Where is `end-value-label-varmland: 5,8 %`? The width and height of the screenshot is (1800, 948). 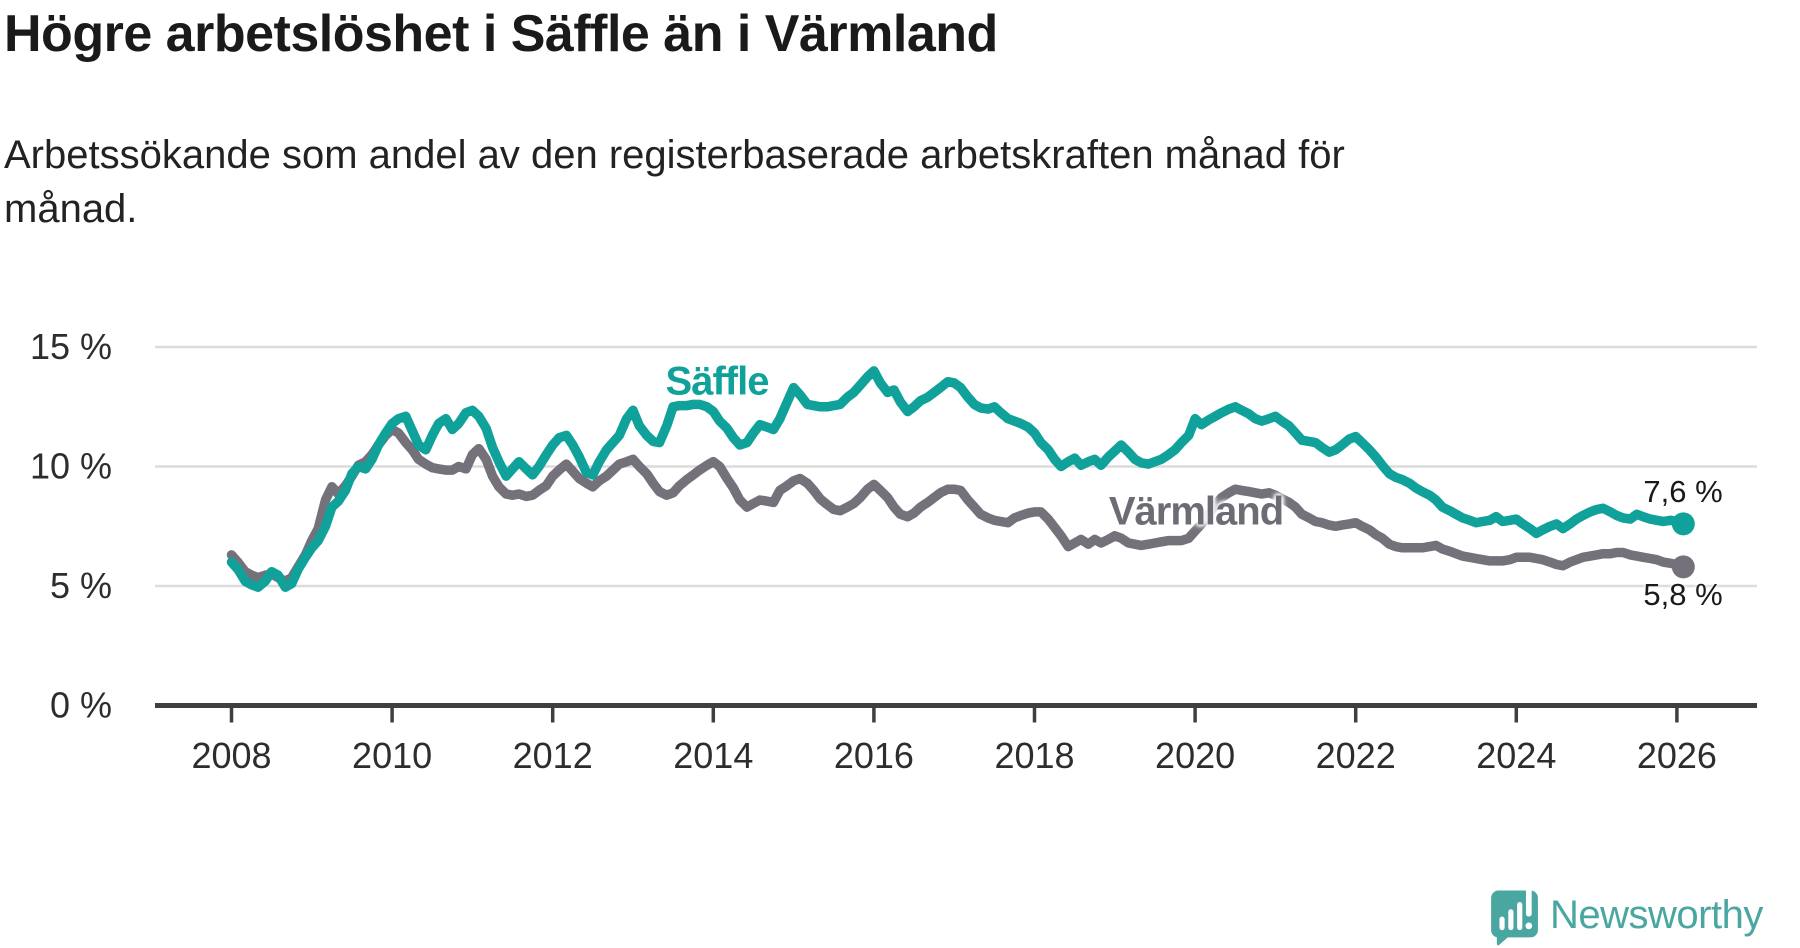 end-value-label-varmland: 5,8 % is located at coordinates (1683, 594).